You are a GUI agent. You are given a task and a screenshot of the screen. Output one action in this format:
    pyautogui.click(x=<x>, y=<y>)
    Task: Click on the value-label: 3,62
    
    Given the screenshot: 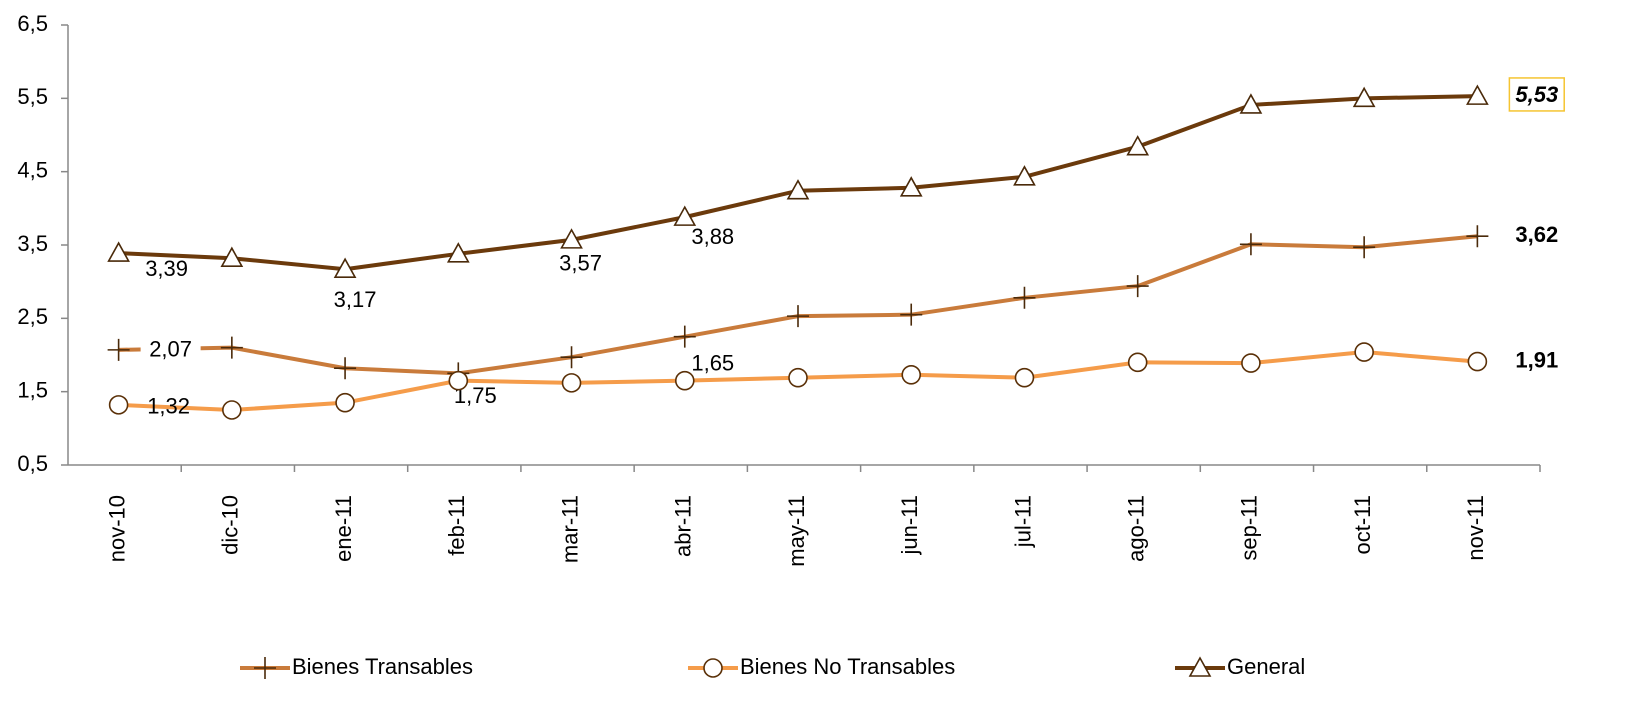 What is the action you would take?
    pyautogui.click(x=1536, y=234)
    